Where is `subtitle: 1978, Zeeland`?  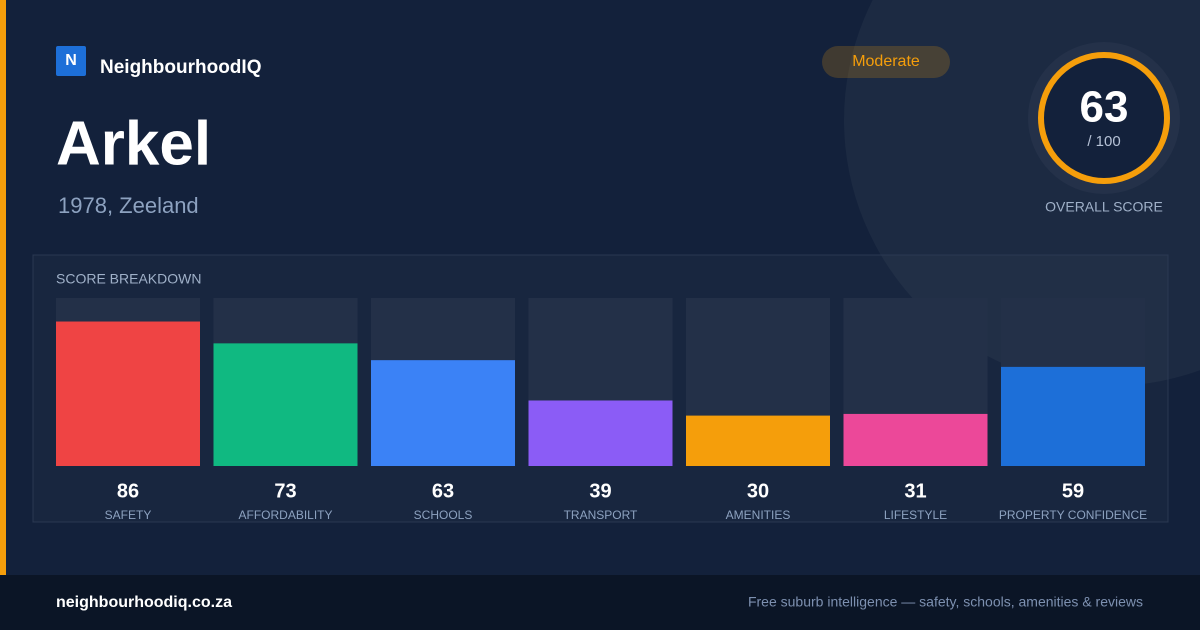
subtitle: 1978, Zeeland is located at coordinates (128, 205).